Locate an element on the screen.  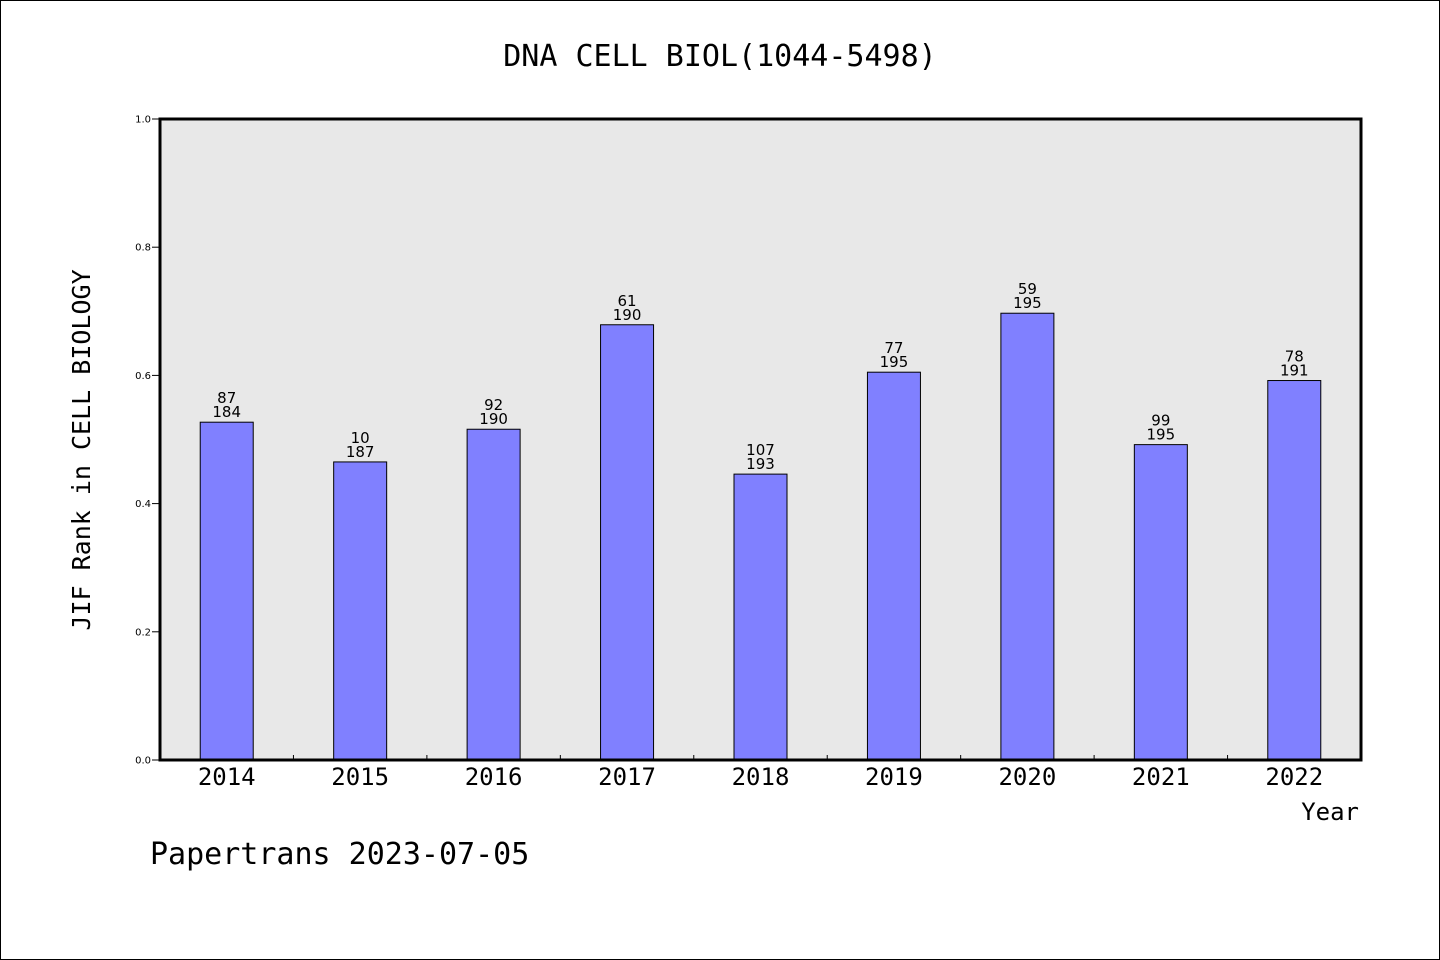
y-tick-label: 0.2 is located at coordinates (143, 632).